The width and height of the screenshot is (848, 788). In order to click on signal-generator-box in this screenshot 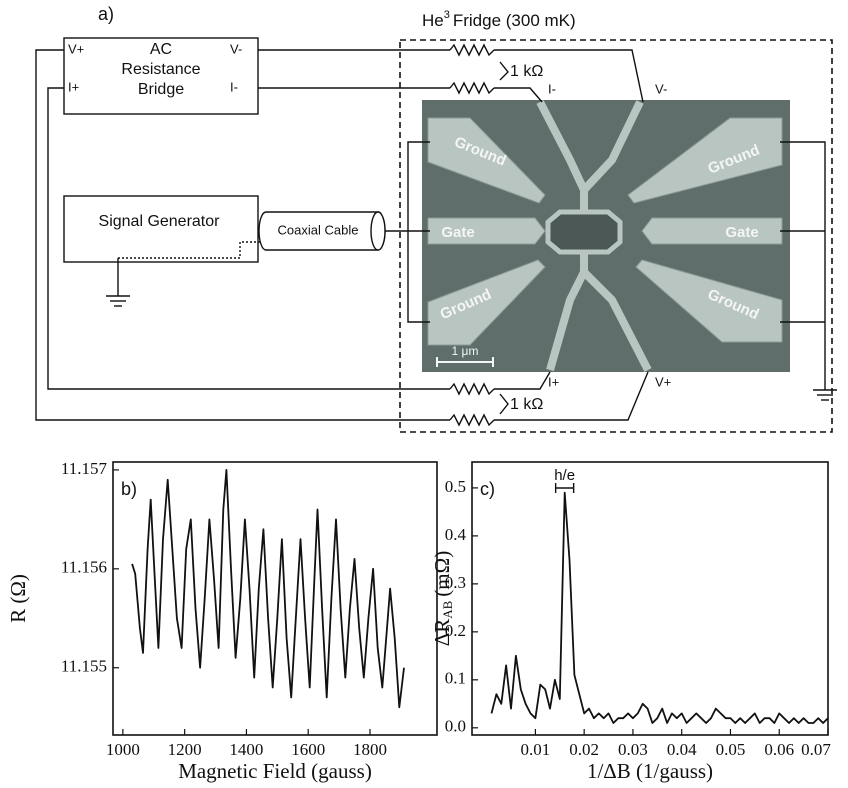, I will do `click(161, 229)`.